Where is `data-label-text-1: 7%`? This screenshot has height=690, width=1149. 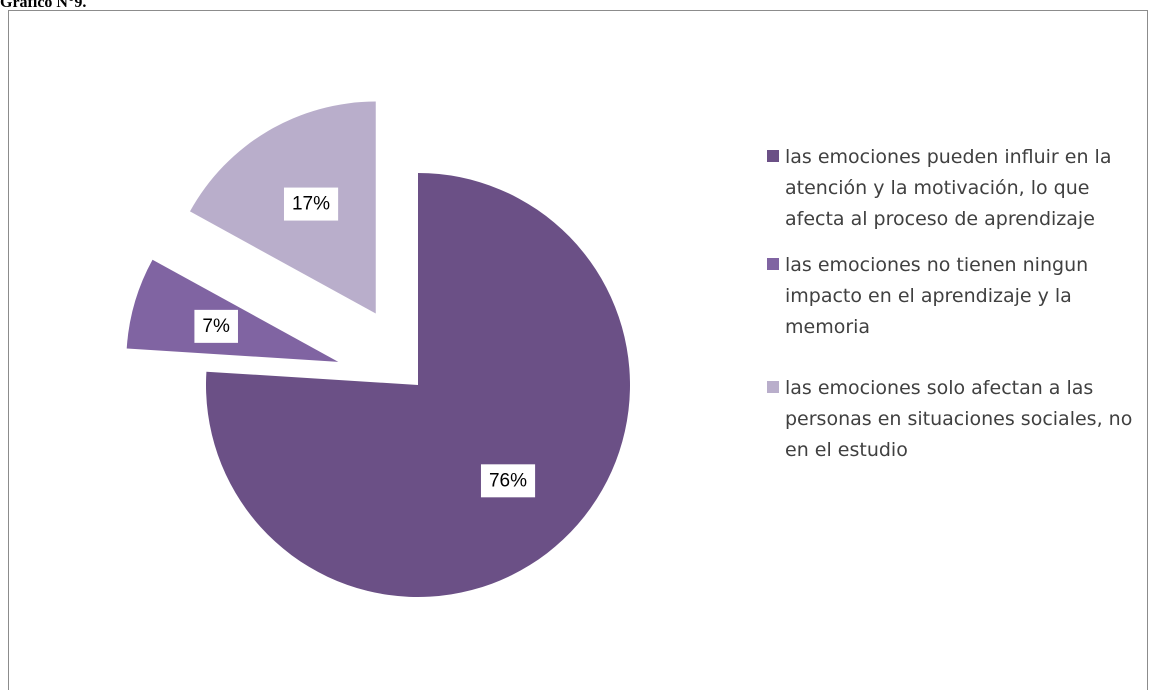
data-label-text-1: 7% is located at coordinates (216, 326).